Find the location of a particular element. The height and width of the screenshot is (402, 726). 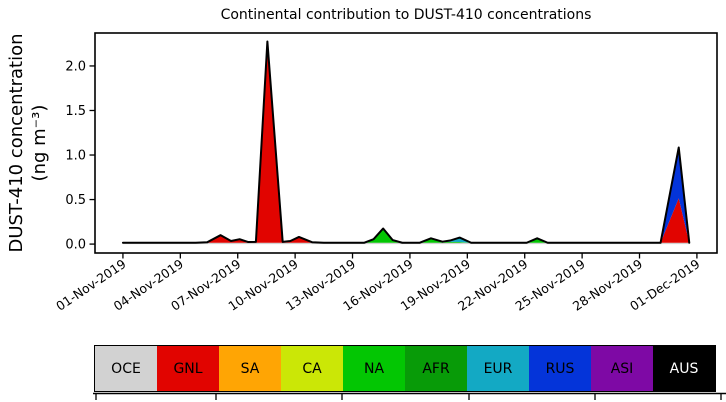

legend-item-label: NA is located at coordinates (374, 368).